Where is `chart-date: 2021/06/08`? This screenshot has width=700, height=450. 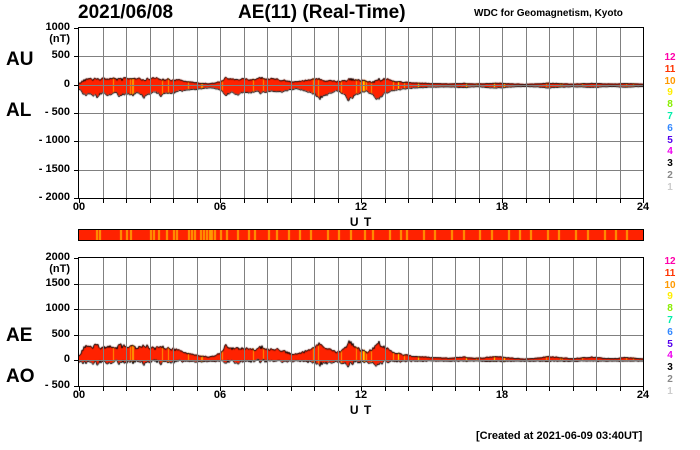 chart-date: 2021/06/08 is located at coordinates (126, 12).